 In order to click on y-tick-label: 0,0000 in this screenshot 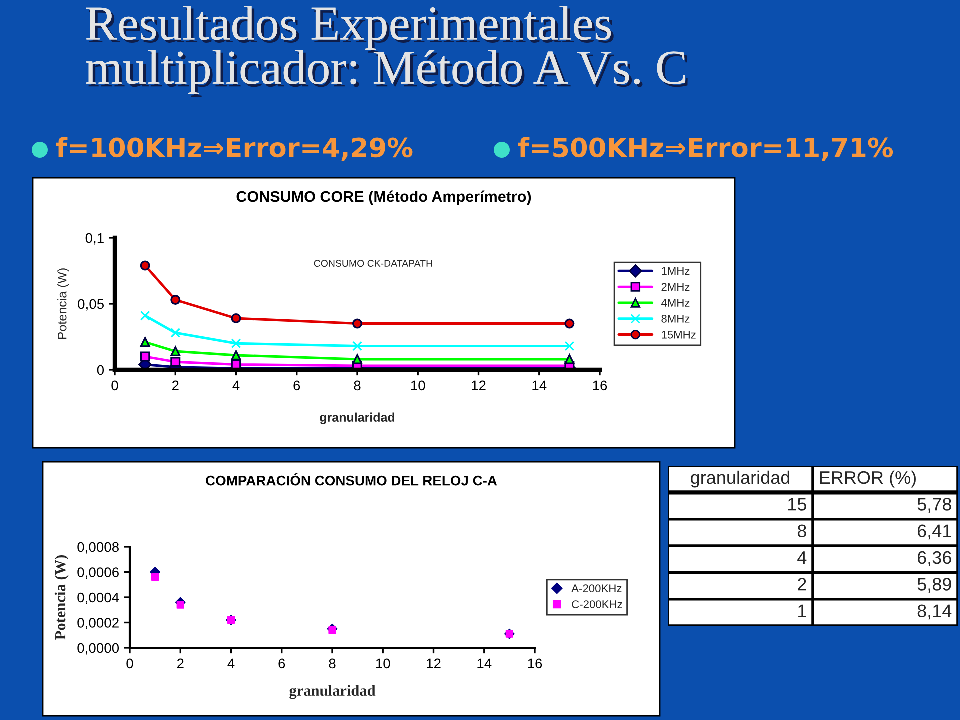, I will do `click(99, 649)`.